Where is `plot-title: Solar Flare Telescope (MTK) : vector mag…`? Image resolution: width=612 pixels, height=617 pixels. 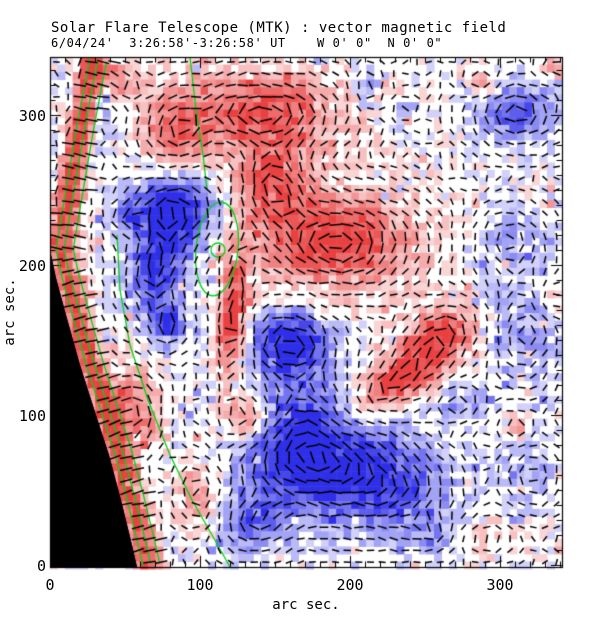 plot-title: Solar Flare Telescope (MTK) : vector mag… is located at coordinates (279, 28).